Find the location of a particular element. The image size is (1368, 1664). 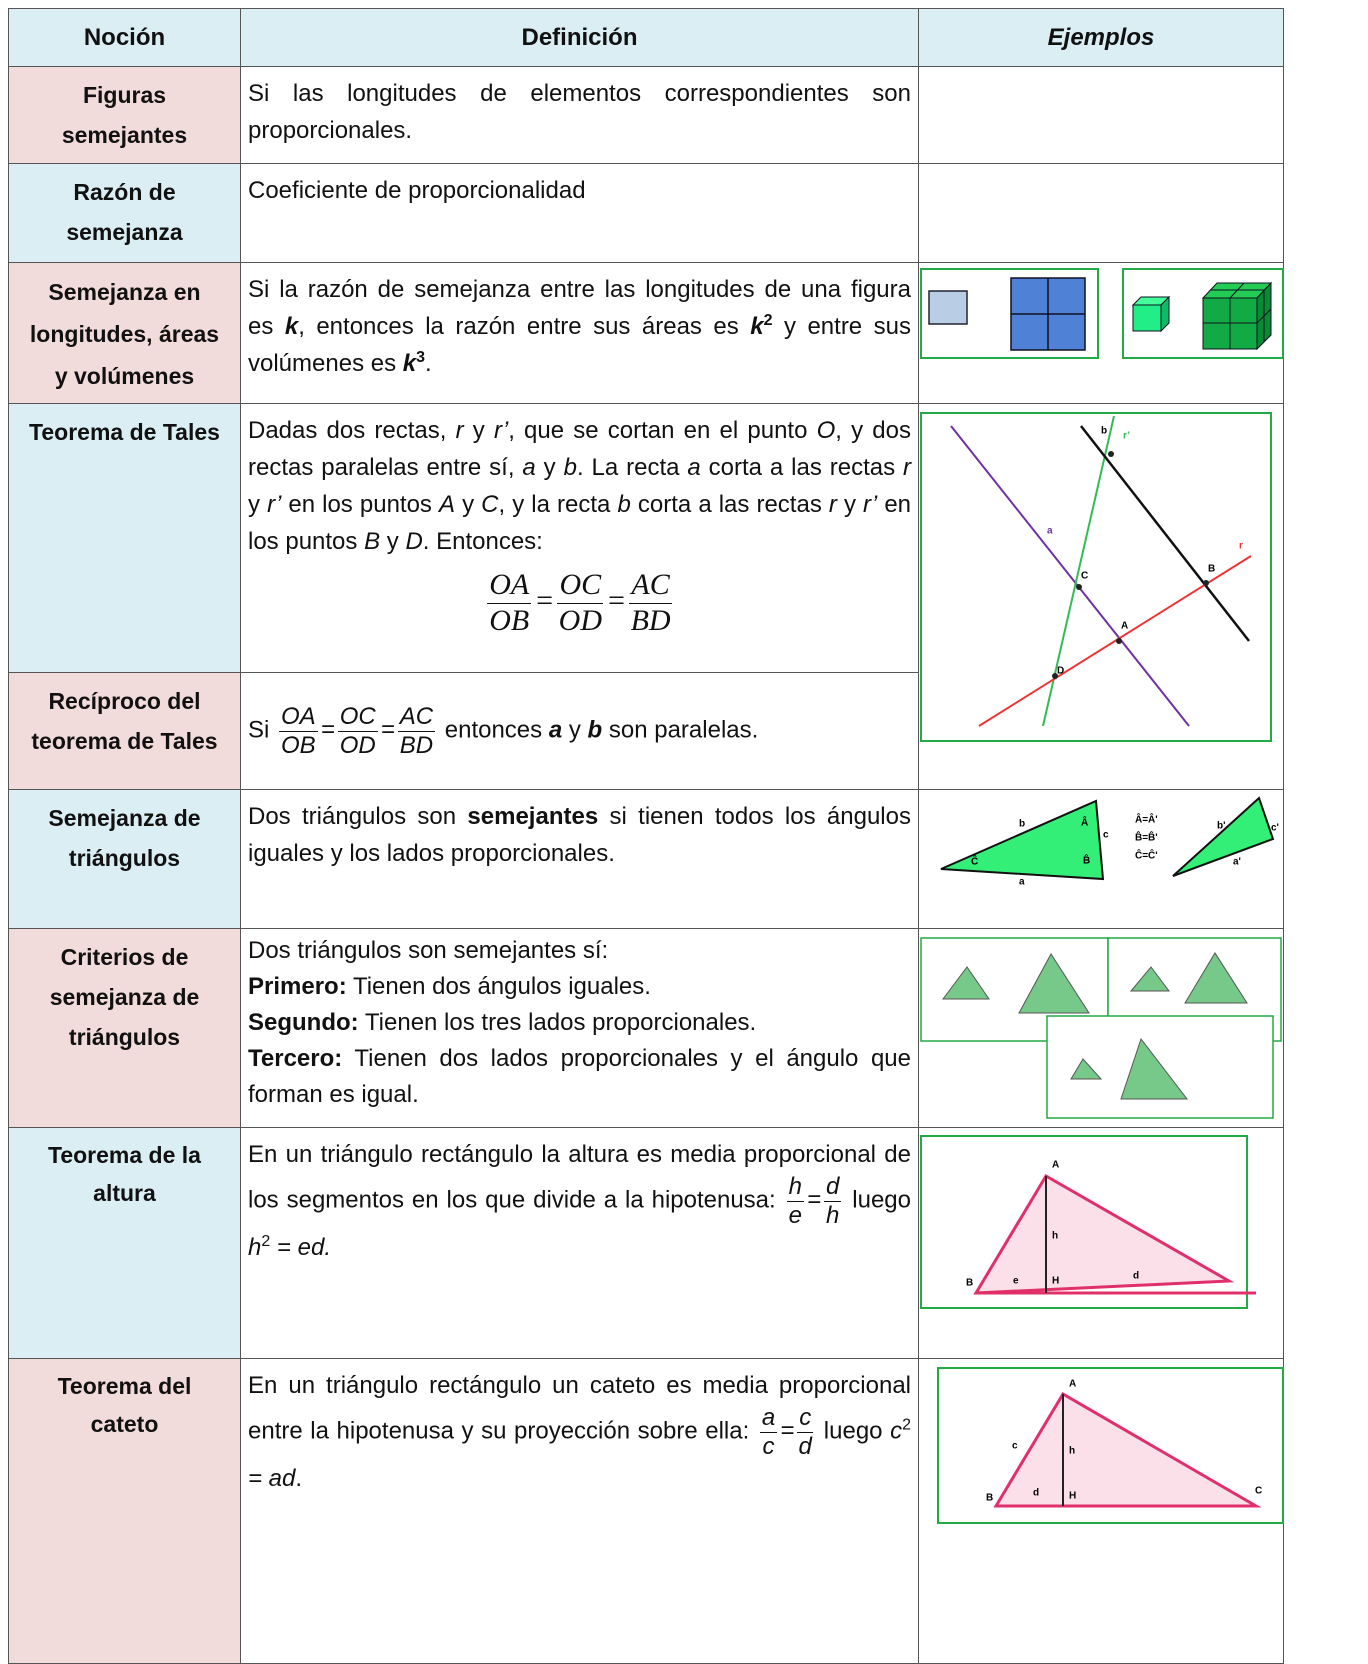

text: cateto is located at coordinates (124, 1424).